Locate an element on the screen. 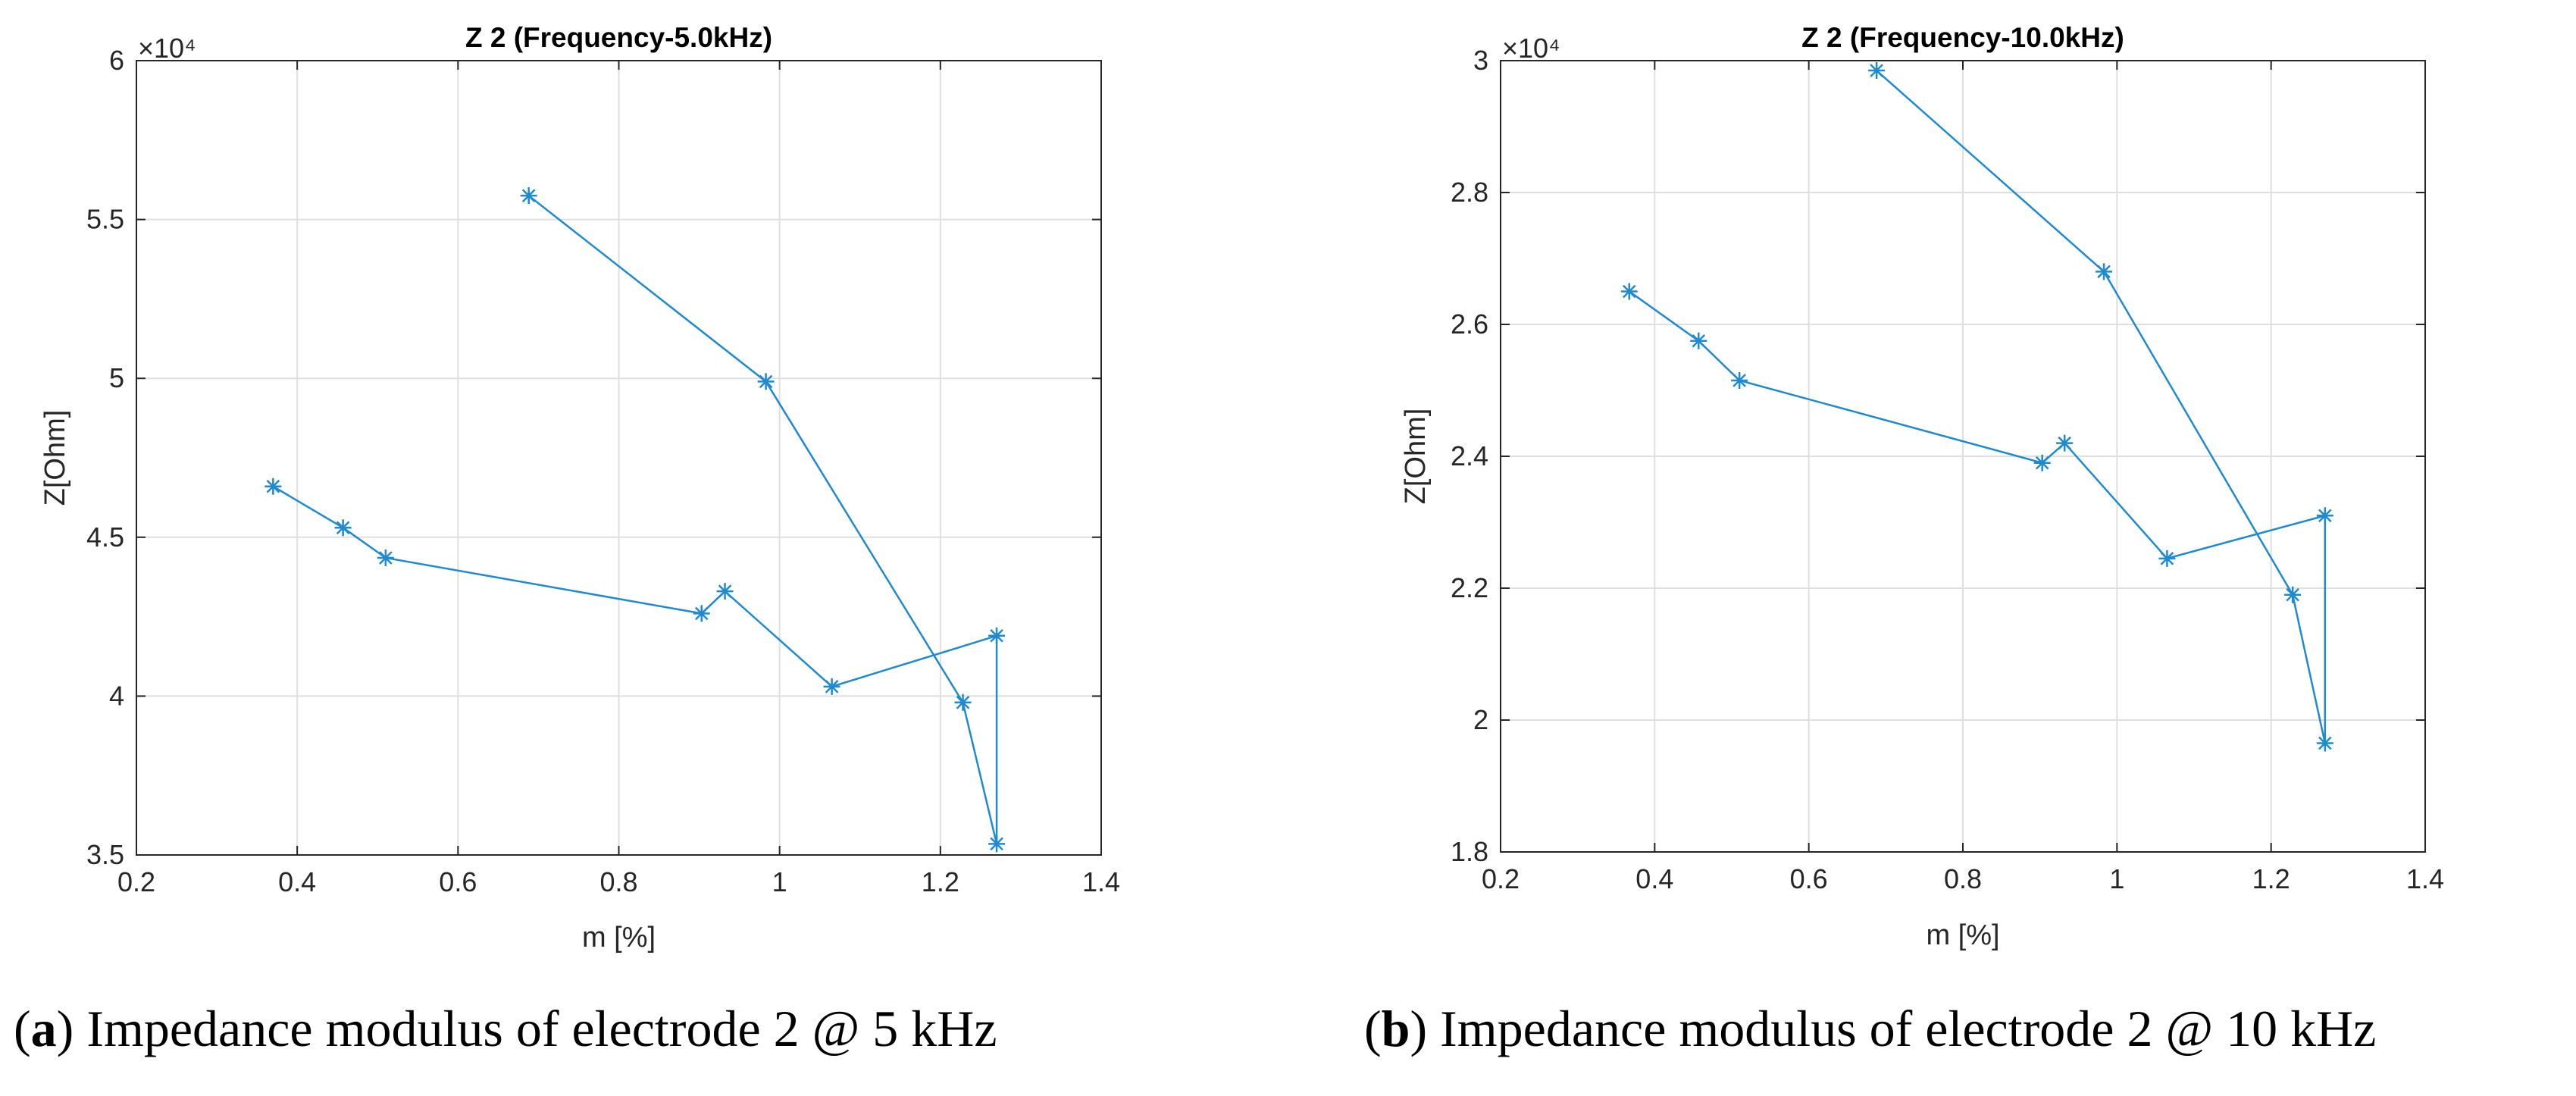 The image size is (2576, 1096). chart2-x-axis-label: m [%] is located at coordinates (1963, 935).